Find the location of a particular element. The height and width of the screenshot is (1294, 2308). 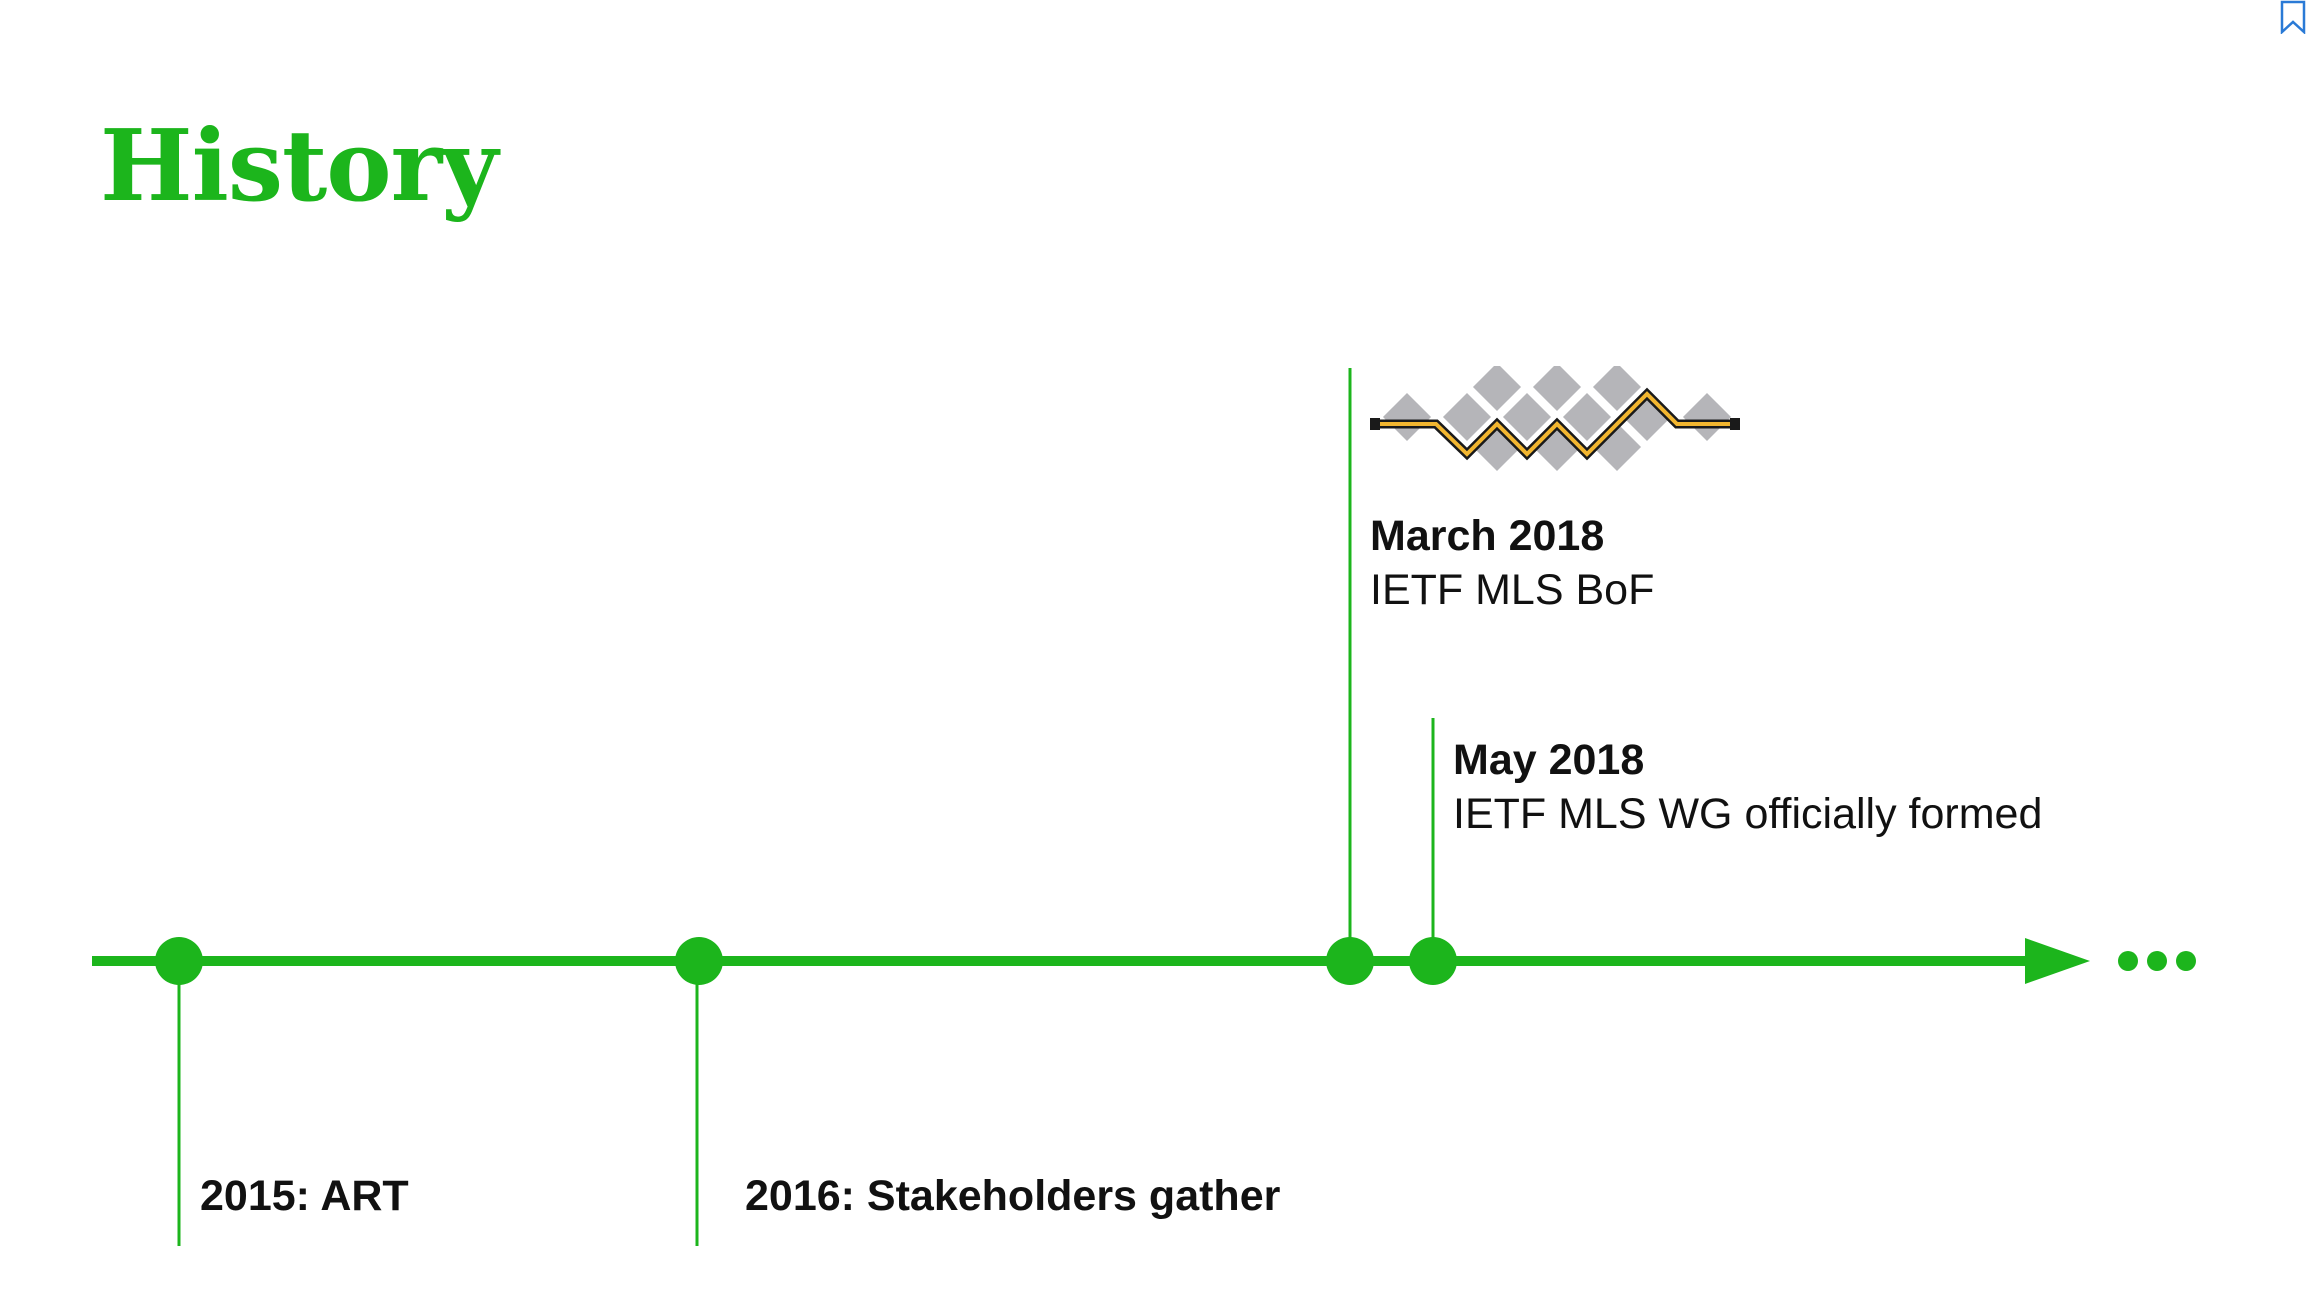

event-label-2015: 2015: ART is located at coordinates (304, 1197).